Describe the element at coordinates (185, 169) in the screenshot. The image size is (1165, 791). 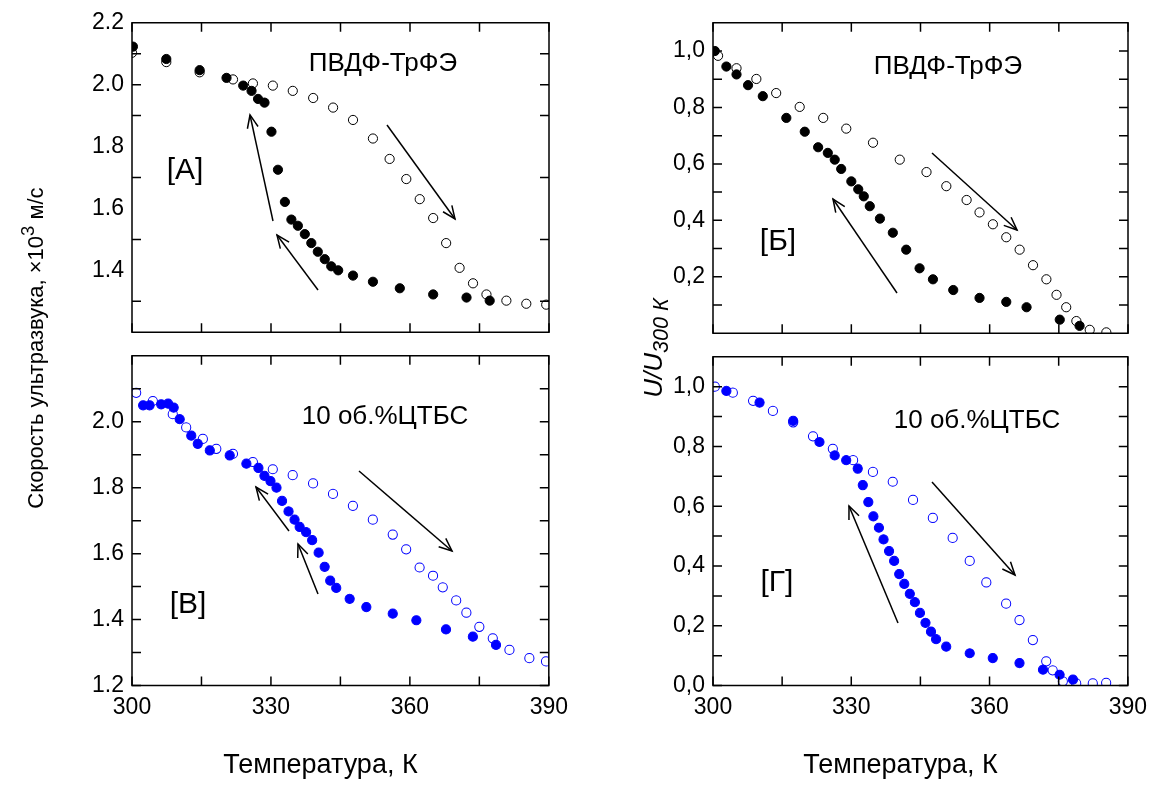
I see `annotation: [А]` at that location.